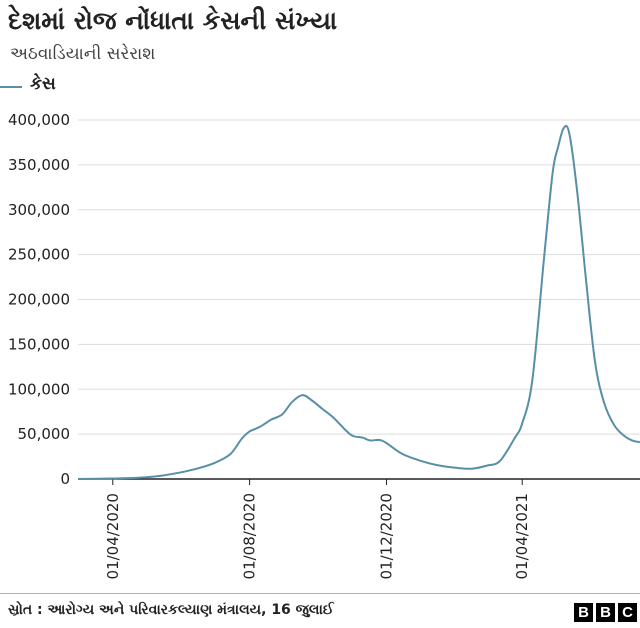  What do you see at coordinates (43, 84) in the screenshot?
I see `legend-label: કેસ` at bounding box center [43, 84].